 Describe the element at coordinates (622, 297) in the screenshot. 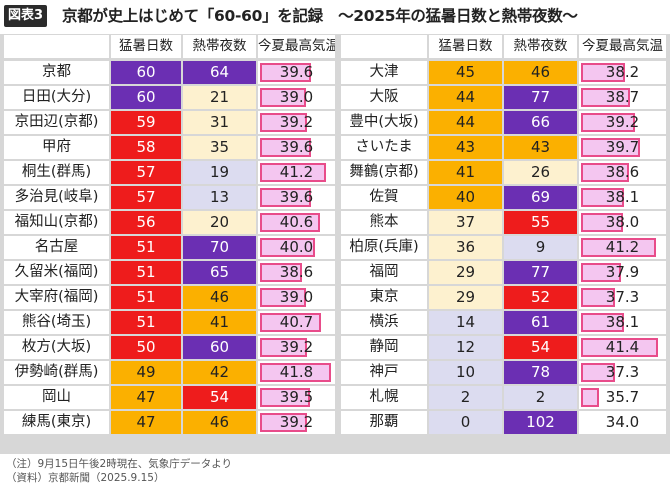

I see `max-temp-cell: 37.3` at that location.